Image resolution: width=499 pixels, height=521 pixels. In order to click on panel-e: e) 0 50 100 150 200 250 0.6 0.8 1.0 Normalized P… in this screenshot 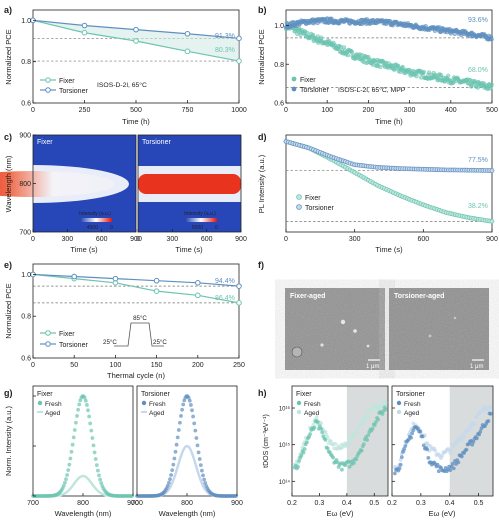, I will do `click(124, 320)`.